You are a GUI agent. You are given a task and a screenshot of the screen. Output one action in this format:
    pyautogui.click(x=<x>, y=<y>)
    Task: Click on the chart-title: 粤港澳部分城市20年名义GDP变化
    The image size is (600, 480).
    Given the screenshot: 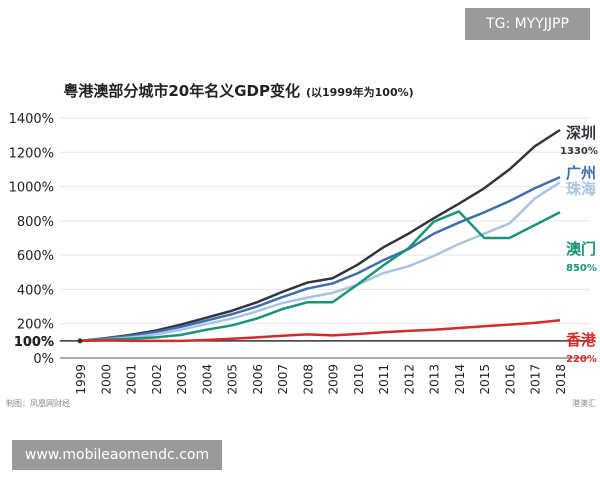 What is the action you would take?
    pyautogui.click(x=181, y=91)
    